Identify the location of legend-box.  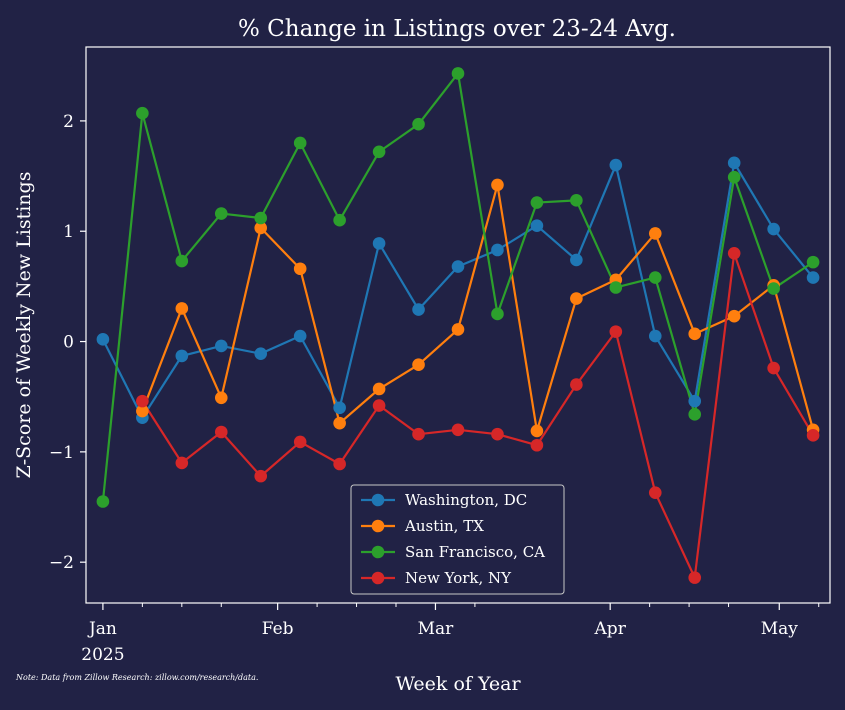
(457, 539).